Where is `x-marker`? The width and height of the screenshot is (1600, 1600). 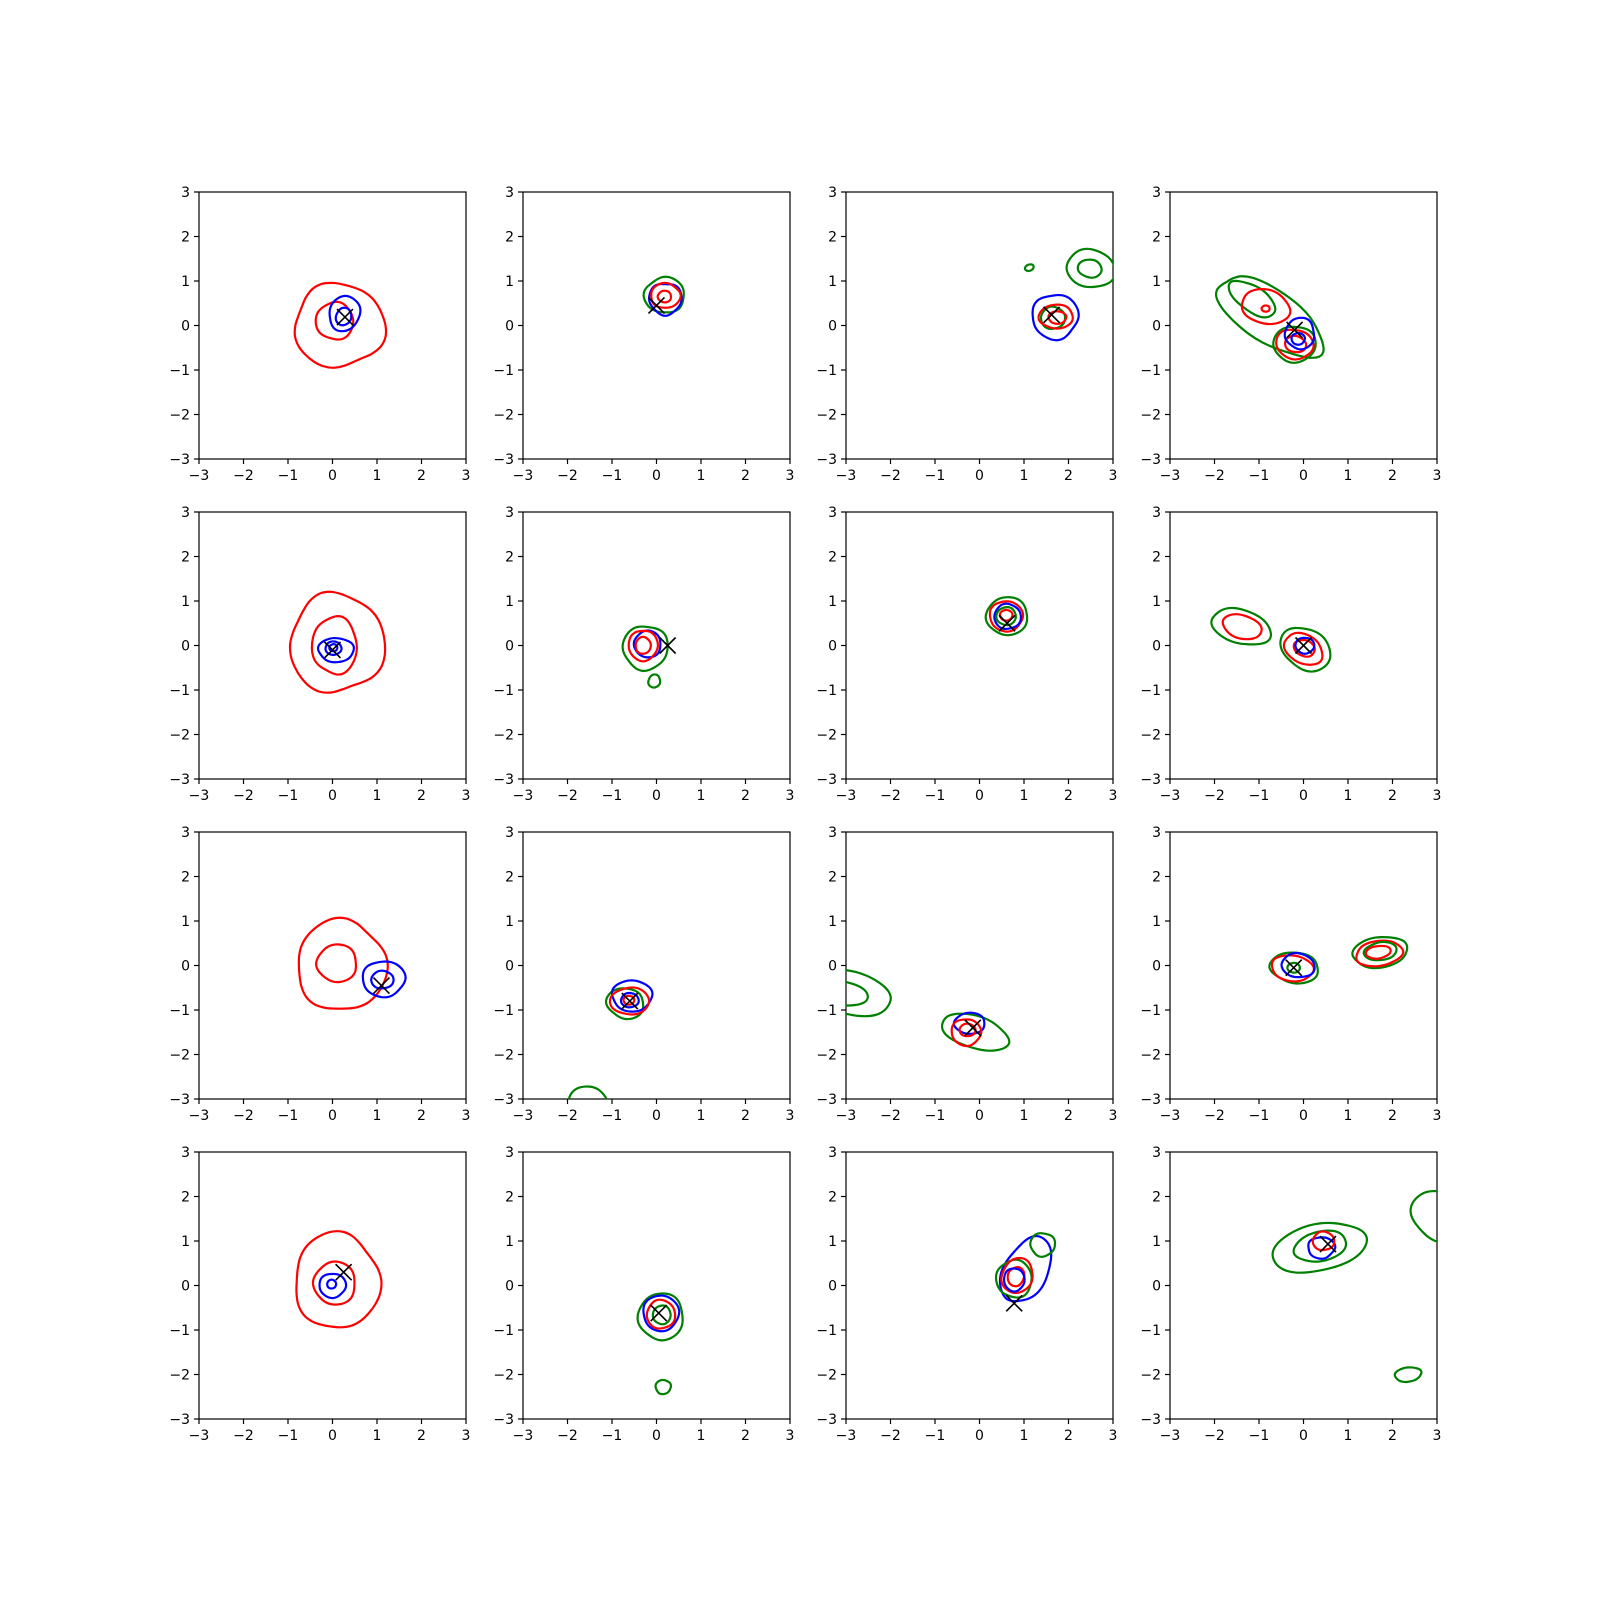
x-marker is located at coordinates (345, 317).